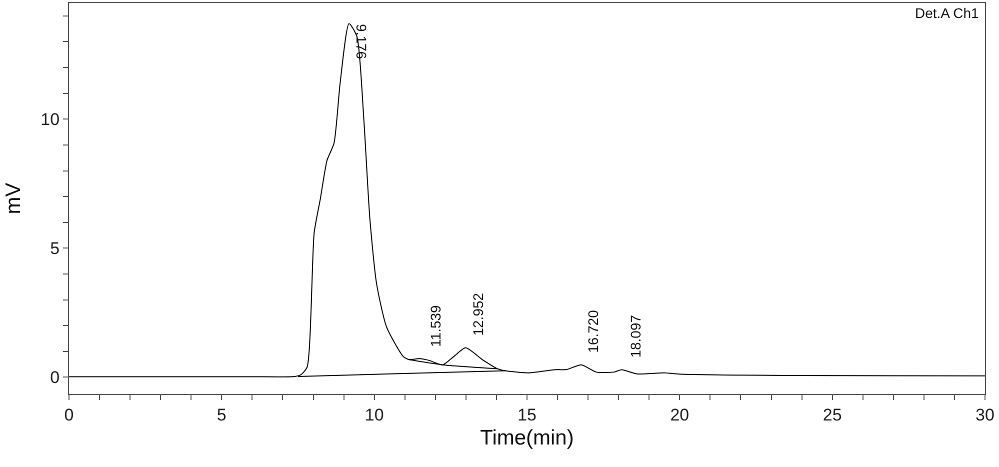  I want to click on annotation: Det.A Ch1, so click(947, 13).